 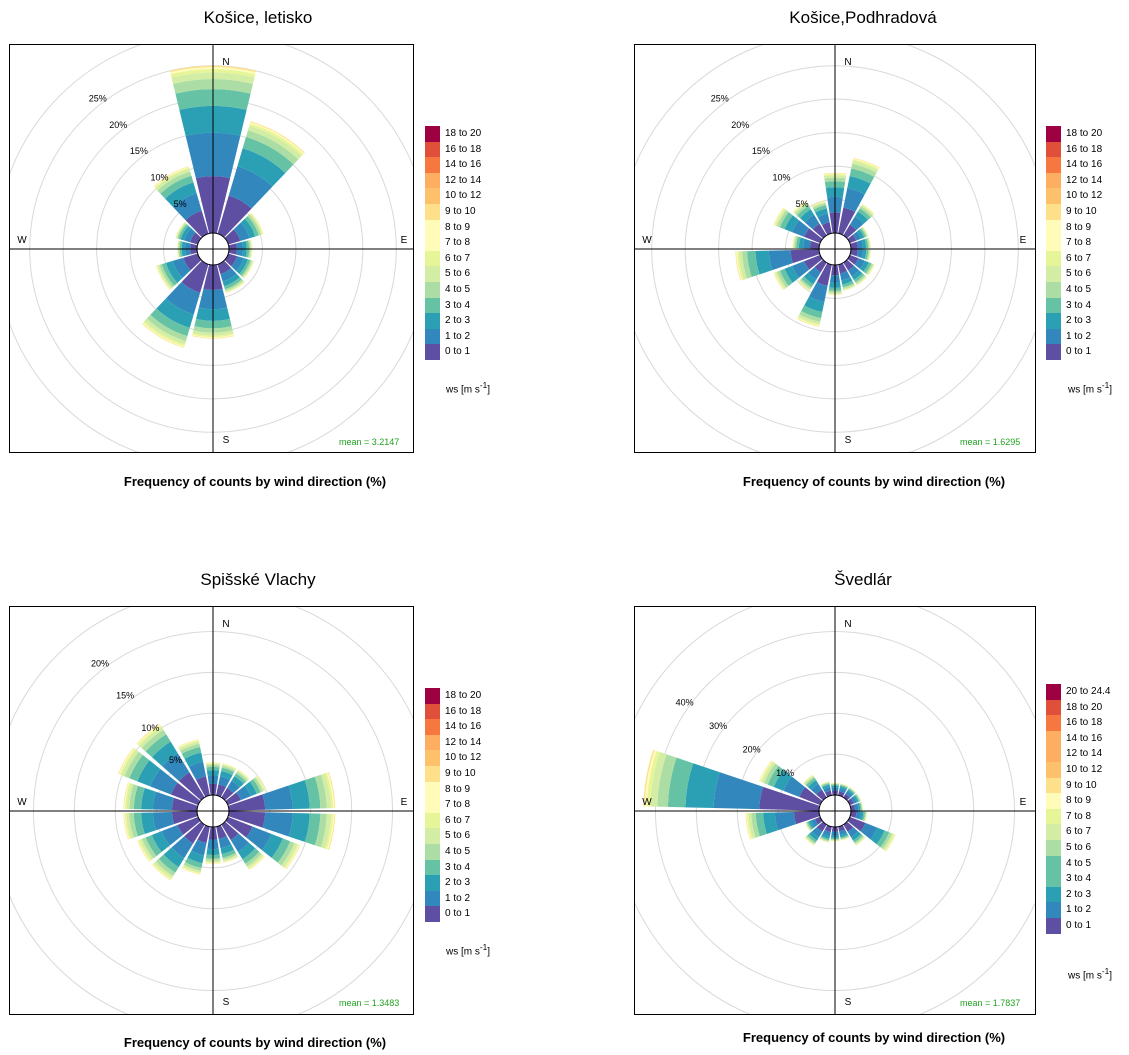 What do you see at coordinates (1068, 258) in the screenshot?
I see `legend-item: 6 to 7` at bounding box center [1068, 258].